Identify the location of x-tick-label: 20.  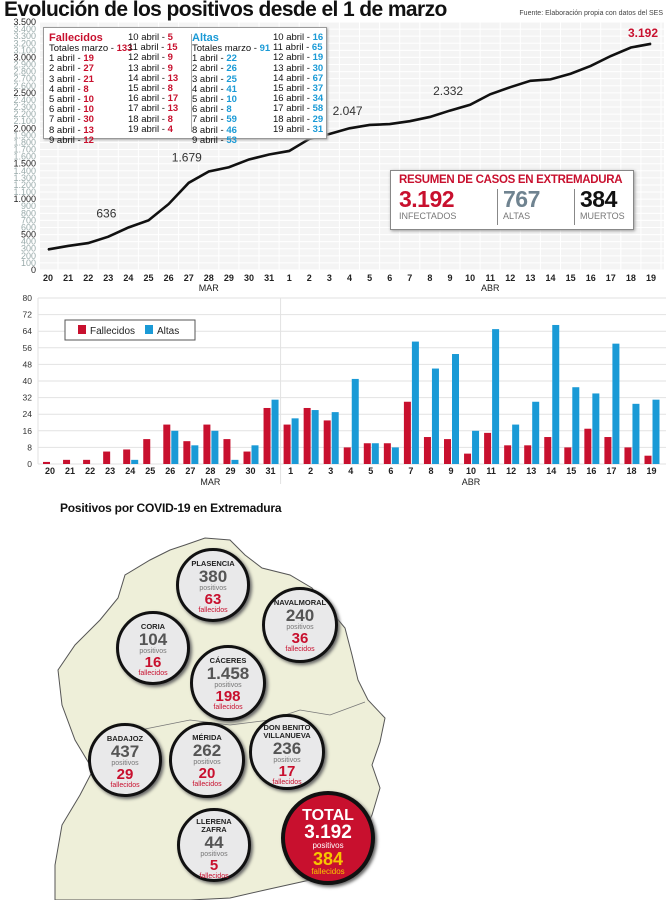
(50, 471).